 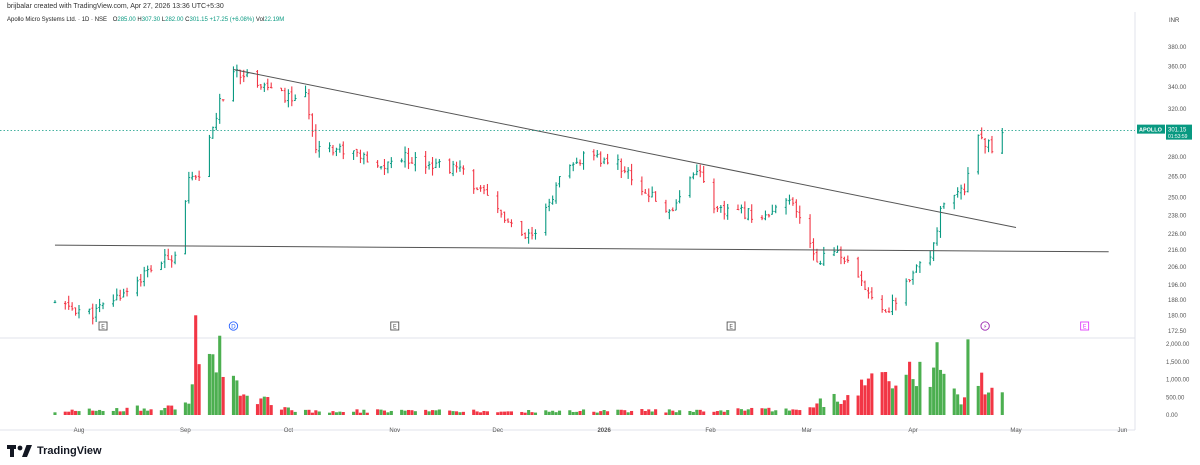 I want to click on marker-label: D, so click(x=233, y=326).